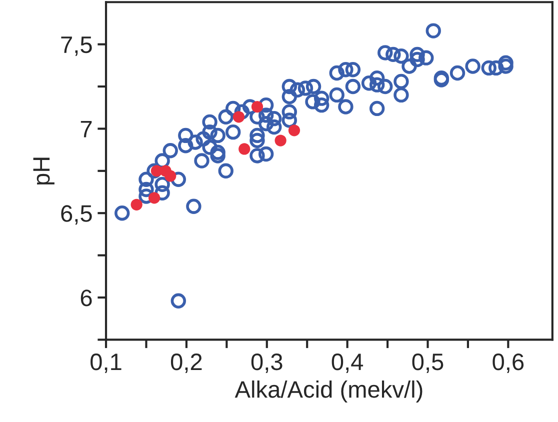  What do you see at coordinates (106, 364) in the screenshot?
I see `x-tick-label: 0,1` at bounding box center [106, 364].